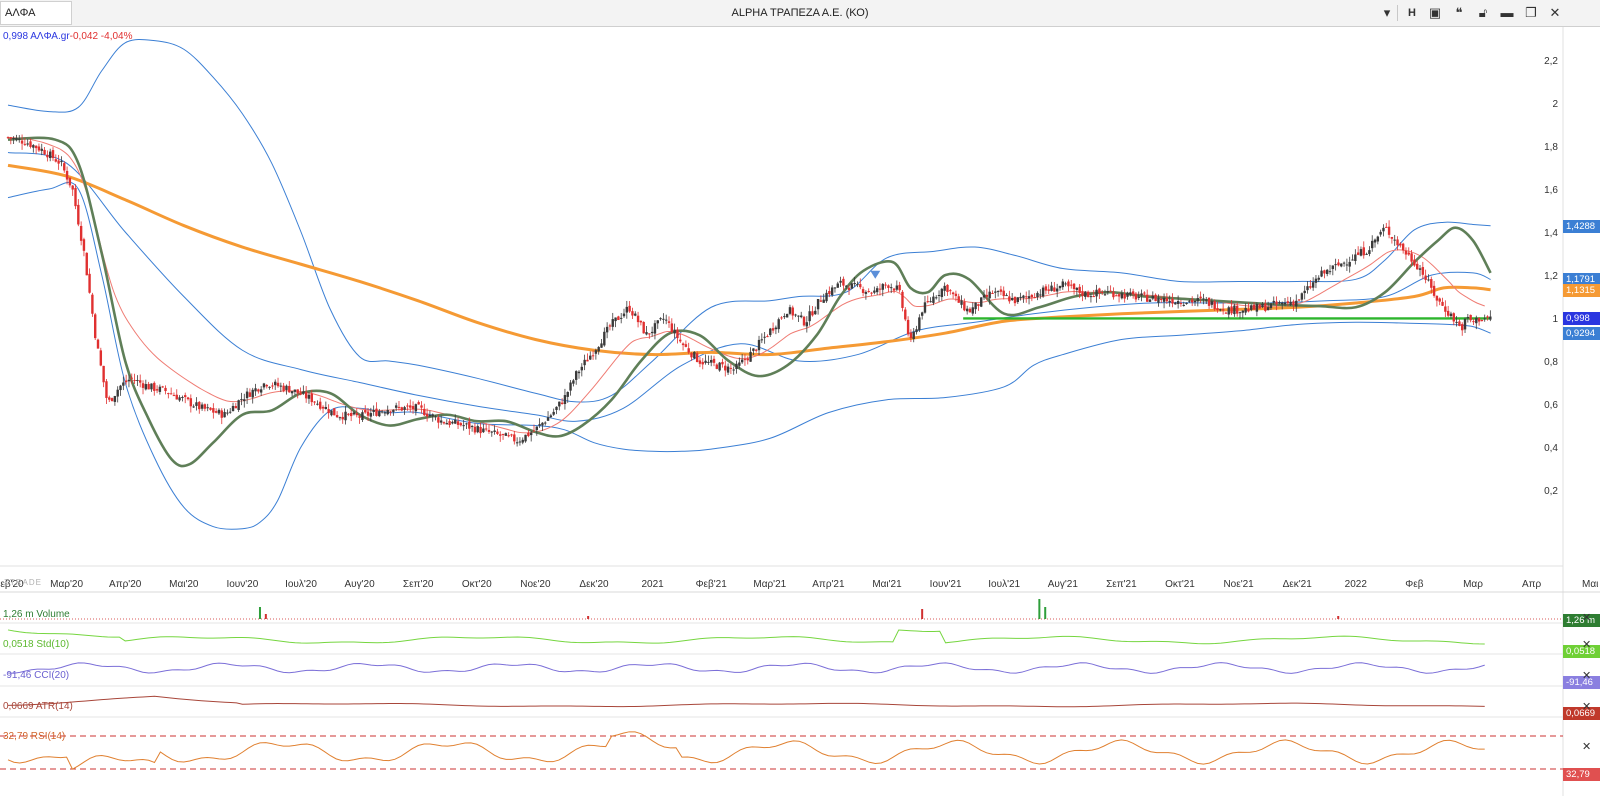 The height and width of the screenshot is (796, 1600). Describe the element at coordinates (1459, 12) in the screenshot. I see `quote-icon: ❝` at that location.